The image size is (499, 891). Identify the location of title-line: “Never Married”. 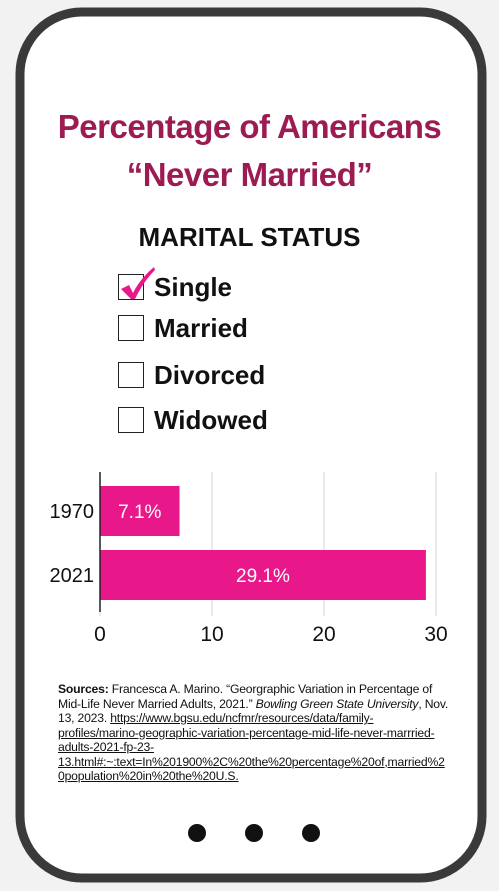
(249, 174).